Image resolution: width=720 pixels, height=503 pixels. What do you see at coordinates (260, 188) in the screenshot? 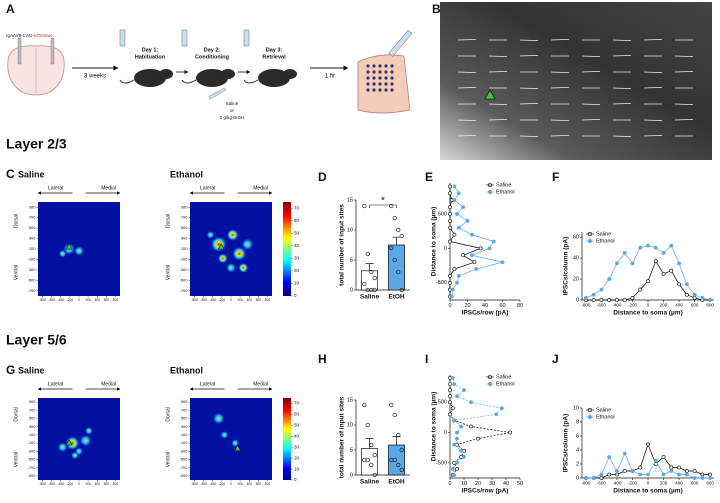
I see `axis-label: Medial` at bounding box center [260, 188].